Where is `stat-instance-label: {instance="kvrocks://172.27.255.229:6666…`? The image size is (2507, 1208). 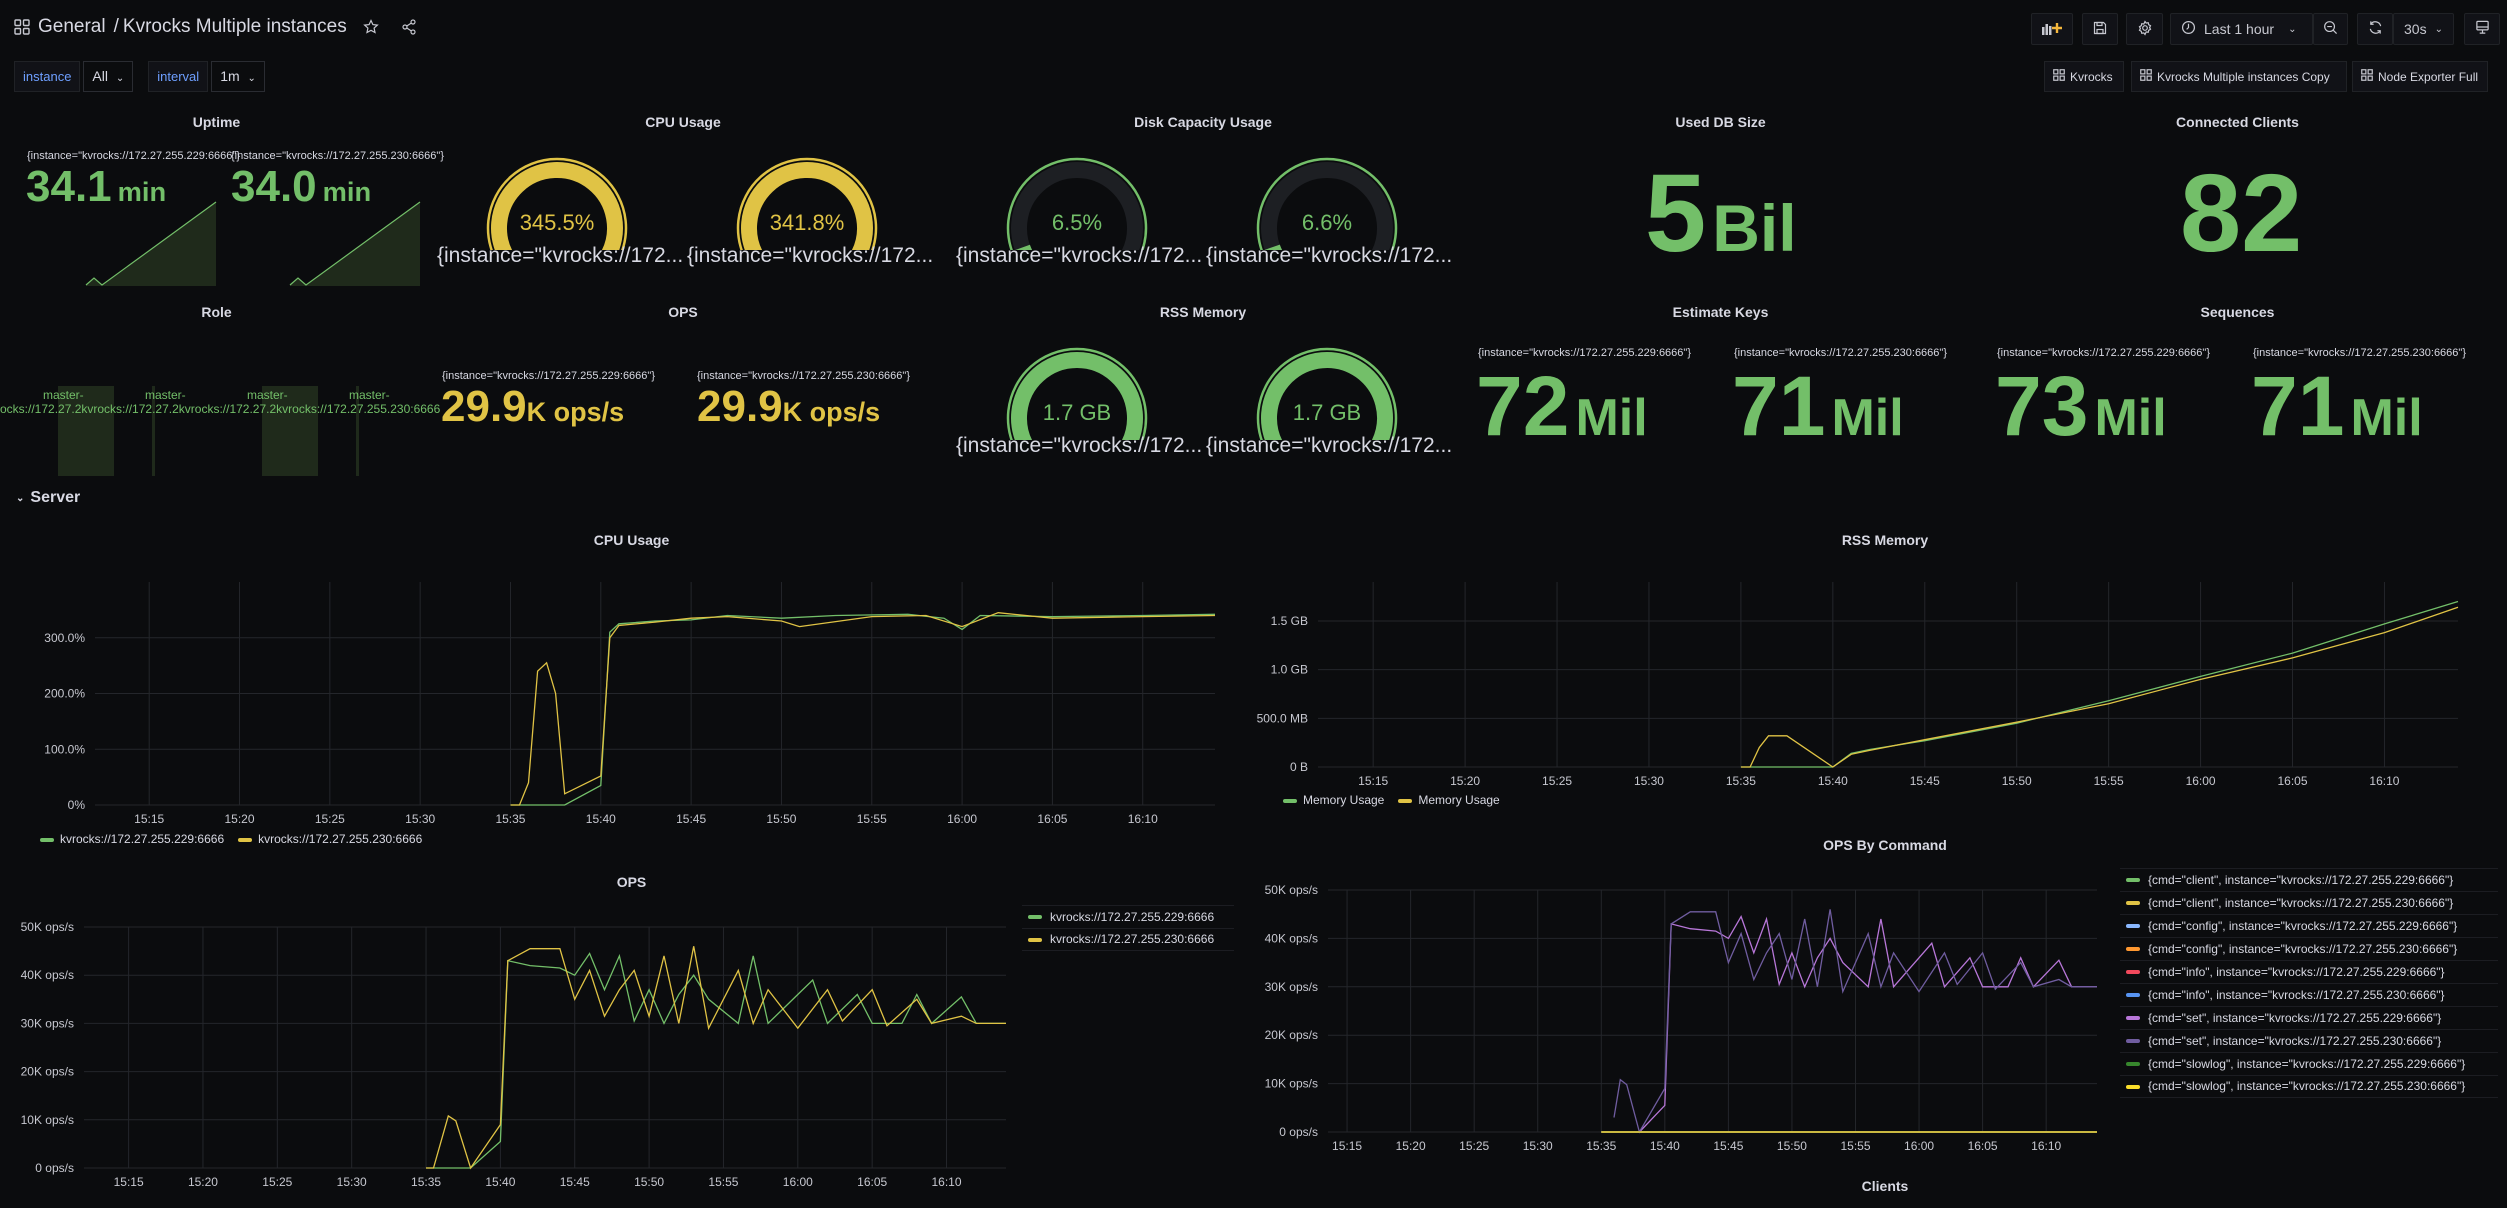
stat-instance-label: {instance="kvrocks://172.27.255.229:6666… is located at coordinates (548, 376).